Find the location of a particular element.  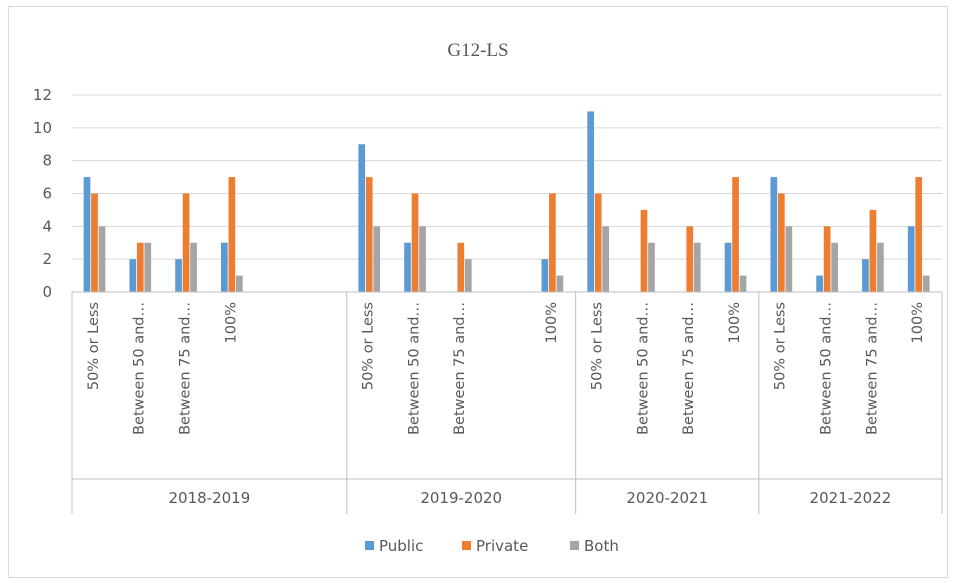

legend-label: Both is located at coordinates (601, 546).